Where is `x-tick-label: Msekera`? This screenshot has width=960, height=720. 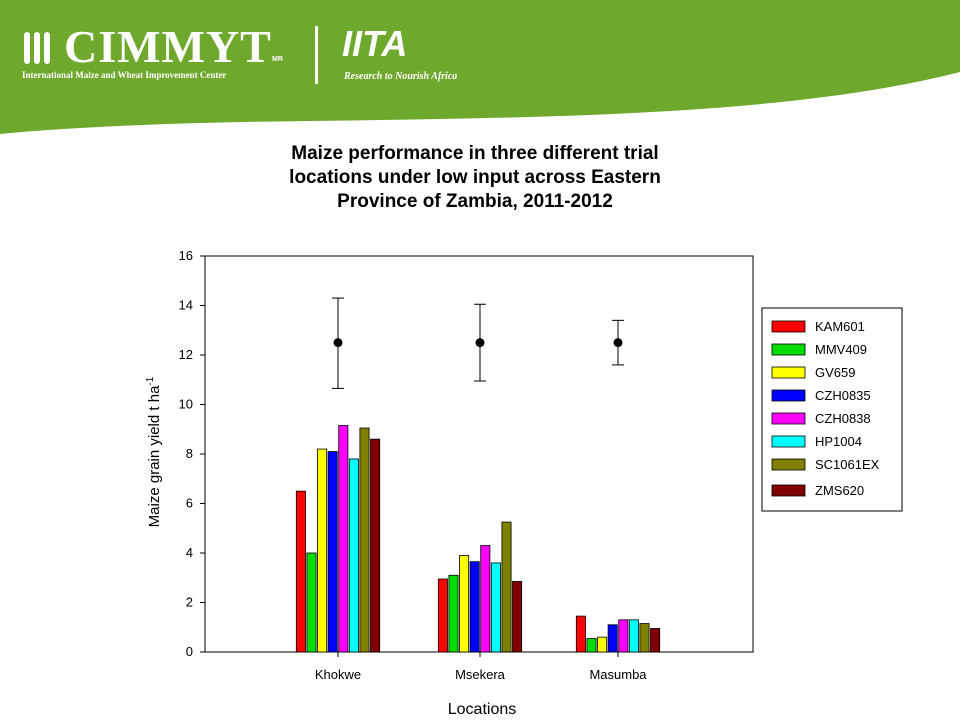 x-tick-label: Msekera is located at coordinates (480, 674).